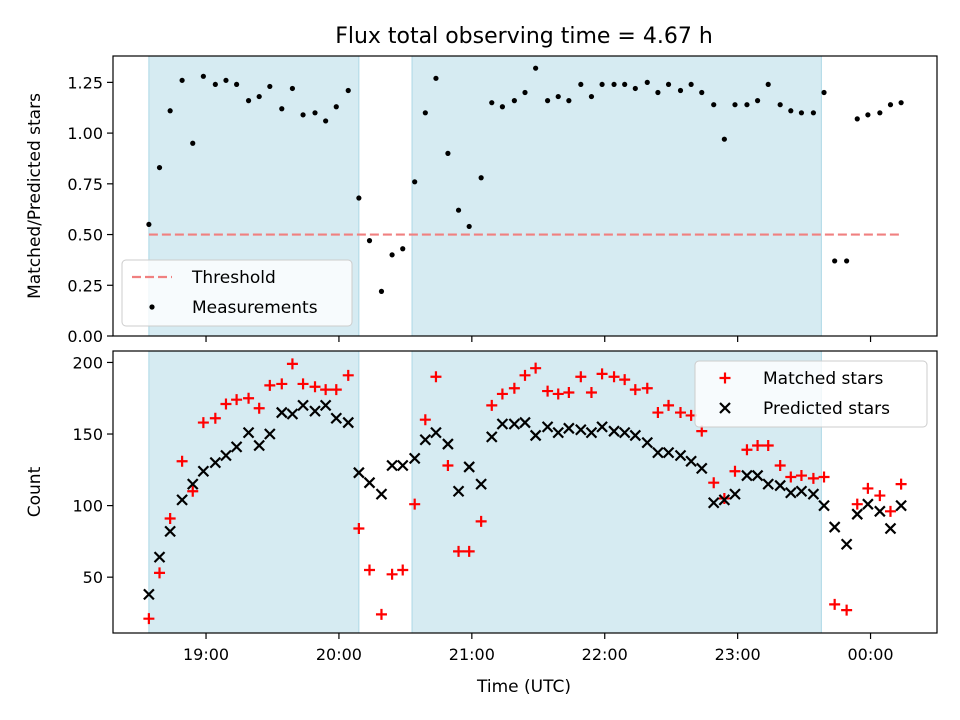 The image size is (960, 720). What do you see at coordinates (206, 654) in the screenshot?
I see `x-tick-label: 19:00` at bounding box center [206, 654].